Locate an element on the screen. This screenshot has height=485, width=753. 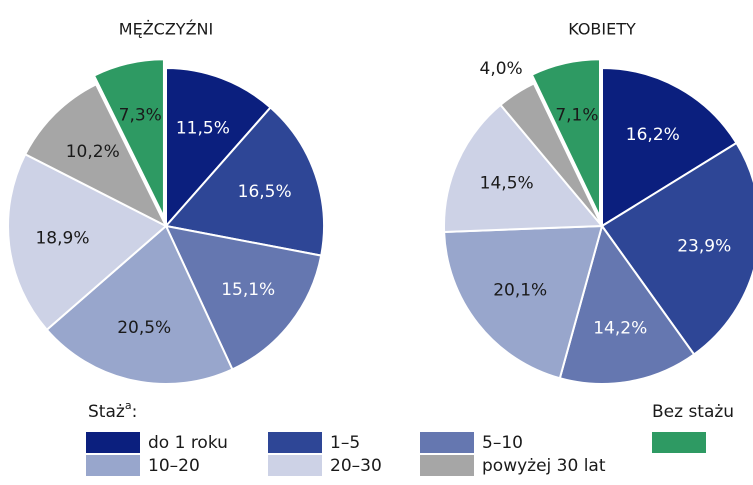
legend-group-title: Bez stażu is located at coordinates (693, 412).